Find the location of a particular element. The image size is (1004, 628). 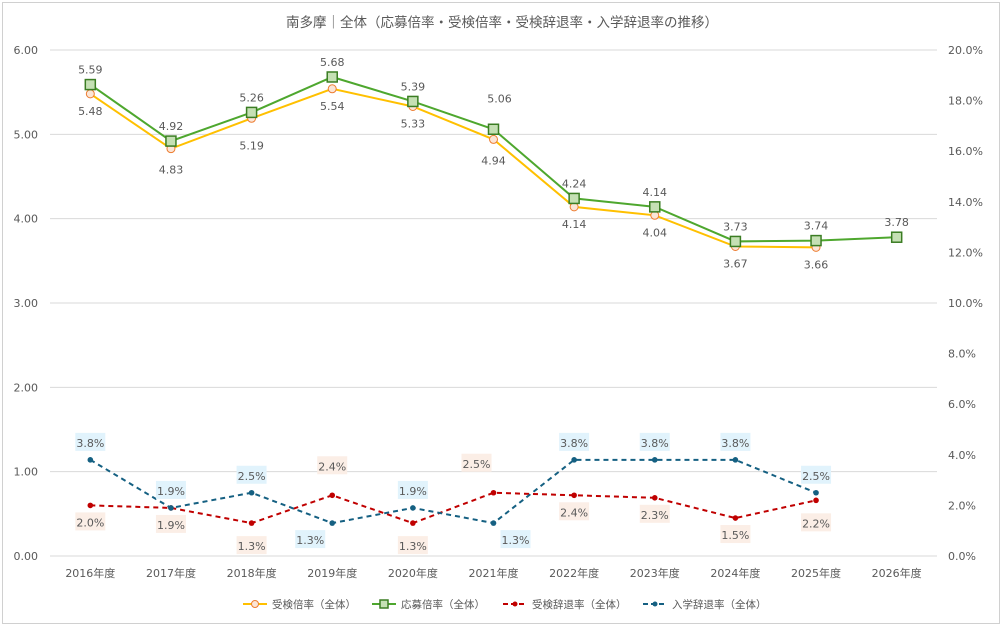

y-left-tick-label: 2.00 is located at coordinates (26, 387).